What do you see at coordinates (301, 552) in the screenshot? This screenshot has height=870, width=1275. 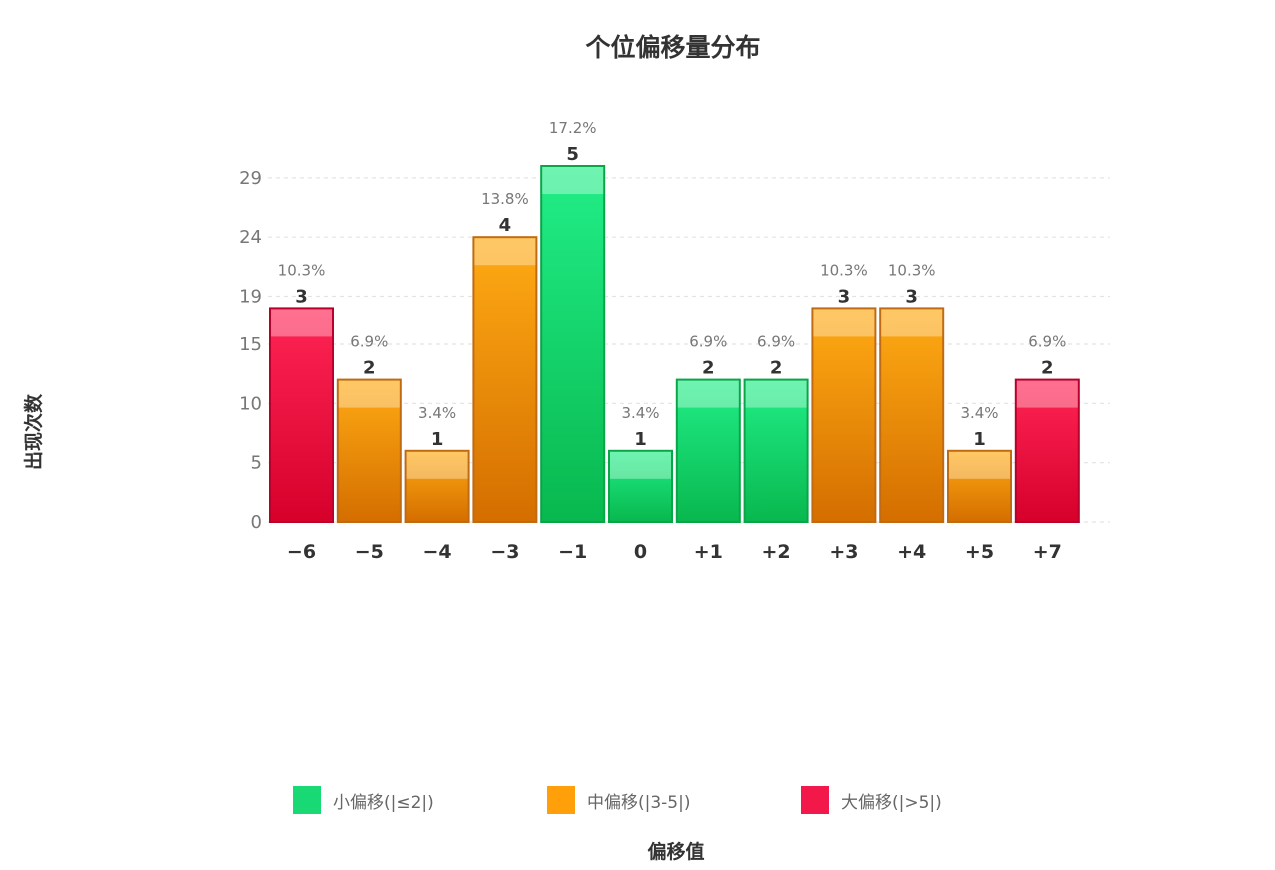 I see `x-tick-label: −6` at bounding box center [301, 552].